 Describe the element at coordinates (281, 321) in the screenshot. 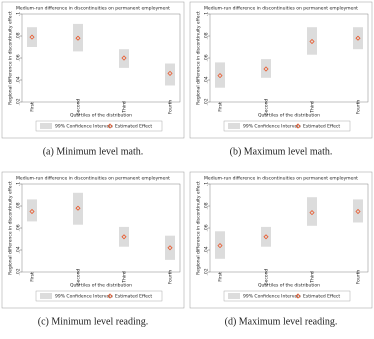

I see `caption: (d) Maximum level reading.` at that location.